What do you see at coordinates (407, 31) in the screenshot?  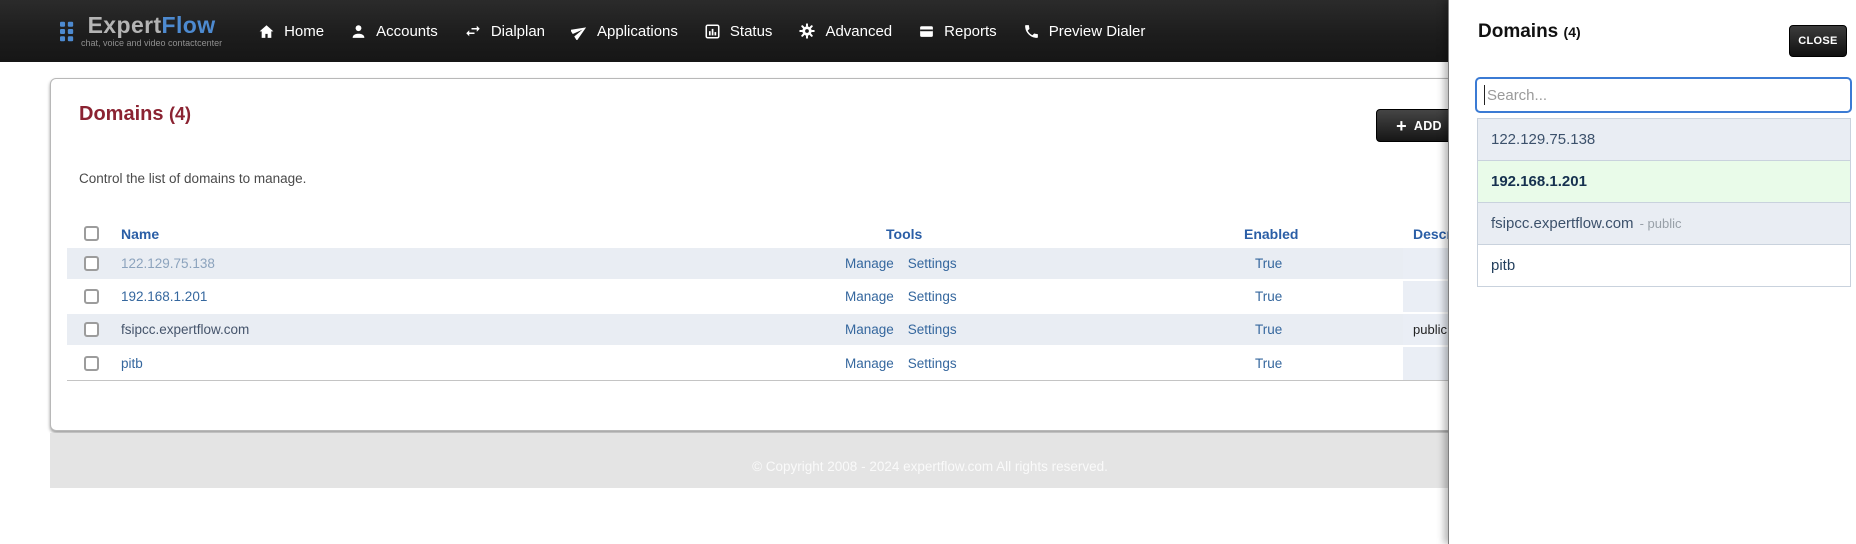 I see `nav-item-label: Accounts` at bounding box center [407, 31].